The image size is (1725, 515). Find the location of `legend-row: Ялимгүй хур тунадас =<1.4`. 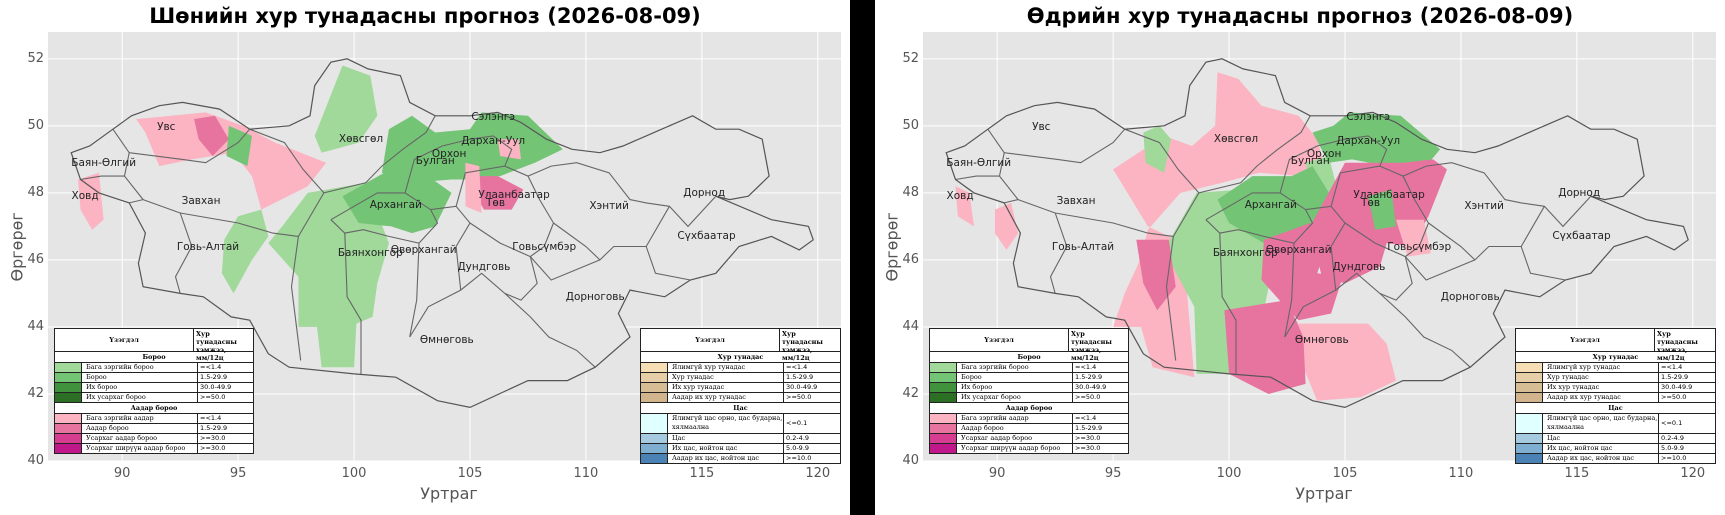

legend-row: Ялимгүй хур тунадас =<1.4 is located at coordinates (1615, 368).